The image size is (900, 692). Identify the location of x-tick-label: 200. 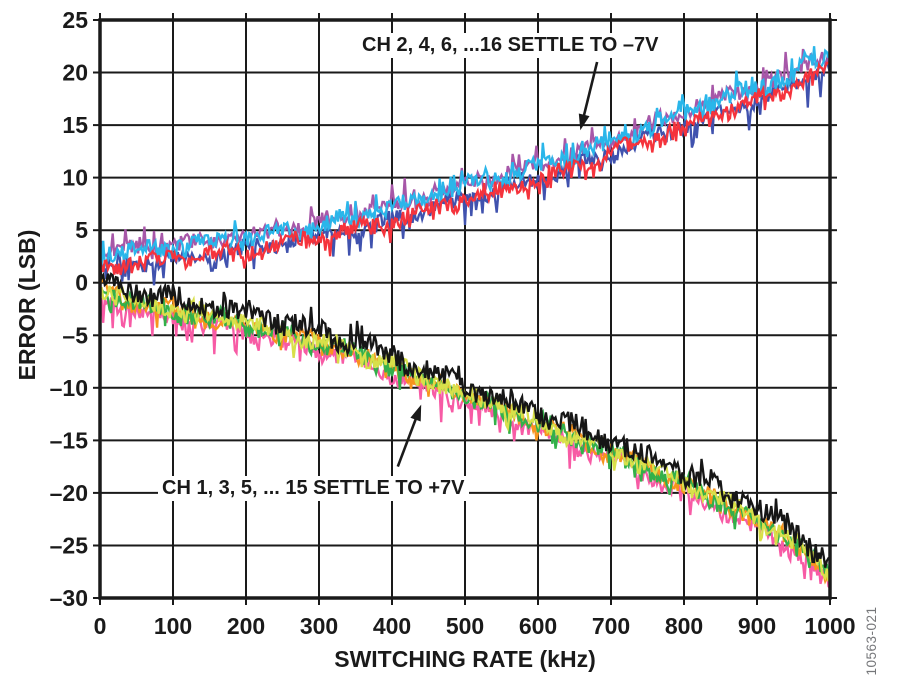
(246, 626).